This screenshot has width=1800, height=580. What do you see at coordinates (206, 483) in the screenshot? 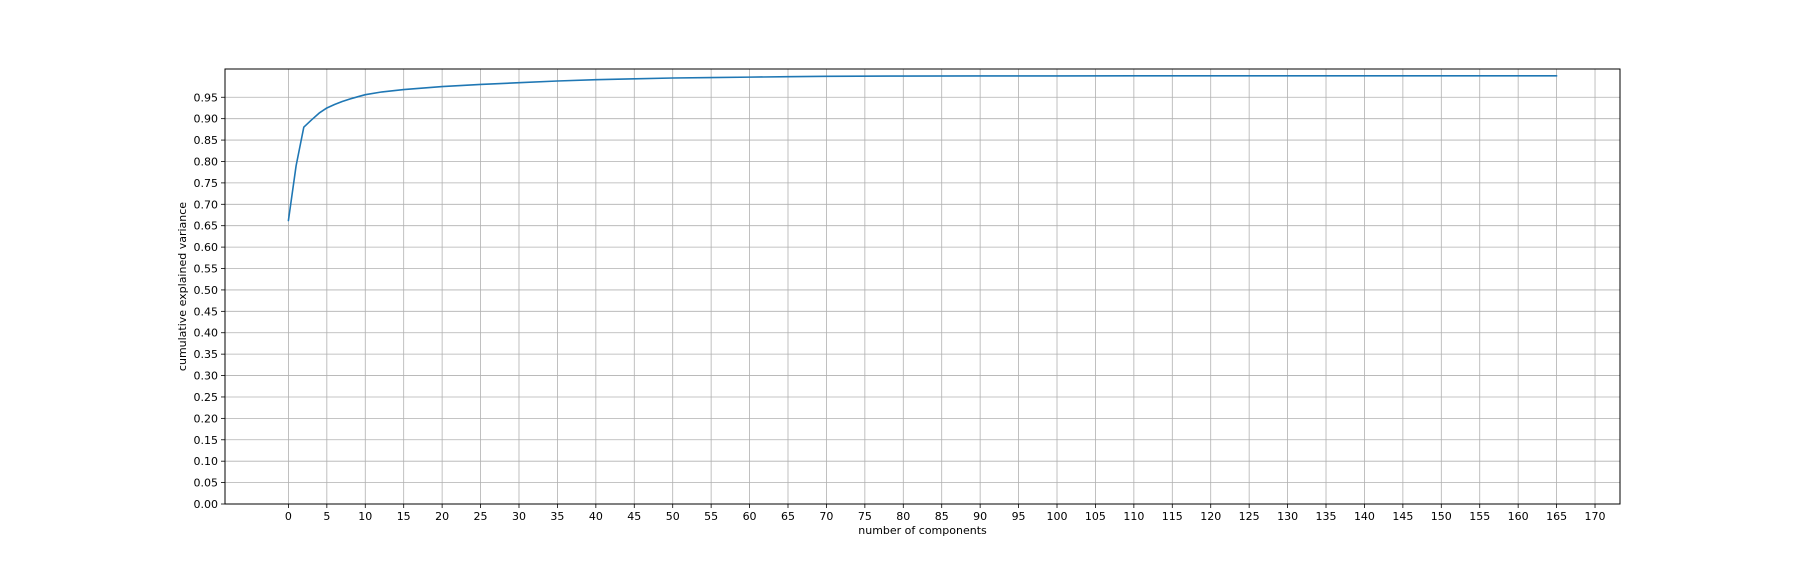
I see `y-tick-label: 0.05` at bounding box center [206, 483].